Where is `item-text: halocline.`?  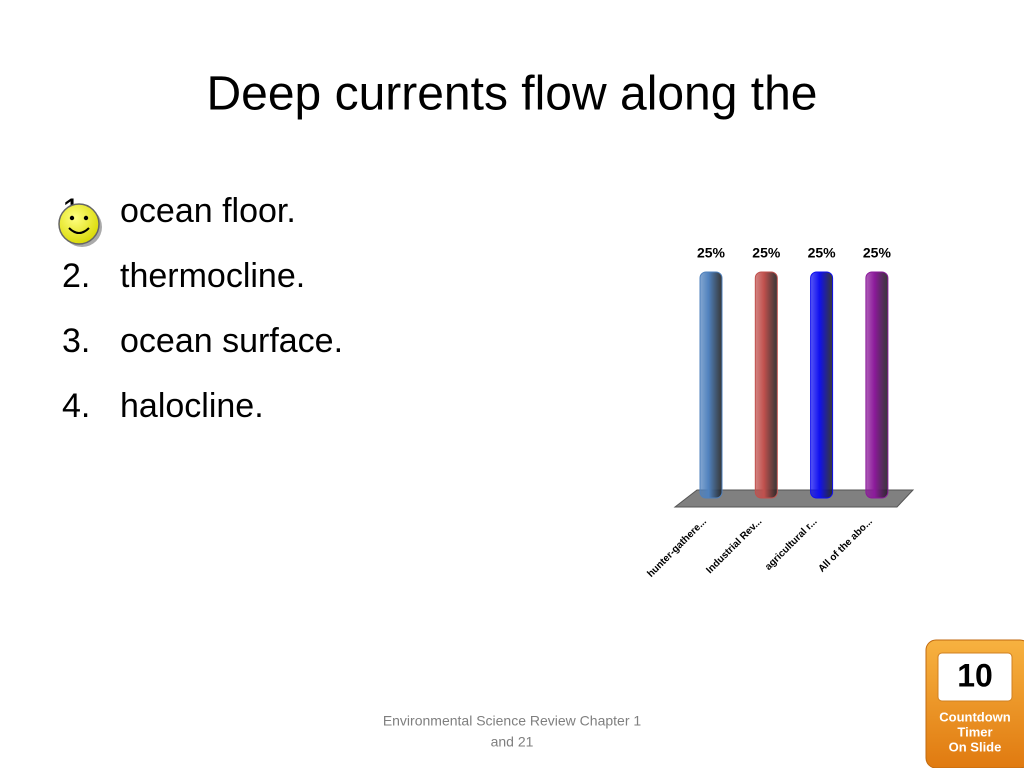 item-text: halocline. is located at coordinates (192, 406).